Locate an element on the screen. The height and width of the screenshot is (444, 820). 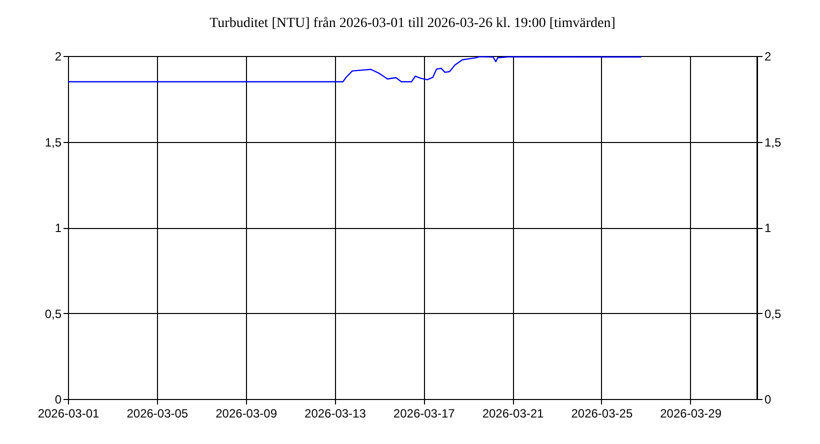
y-tick-label: 1,5 is located at coordinates (53, 142).